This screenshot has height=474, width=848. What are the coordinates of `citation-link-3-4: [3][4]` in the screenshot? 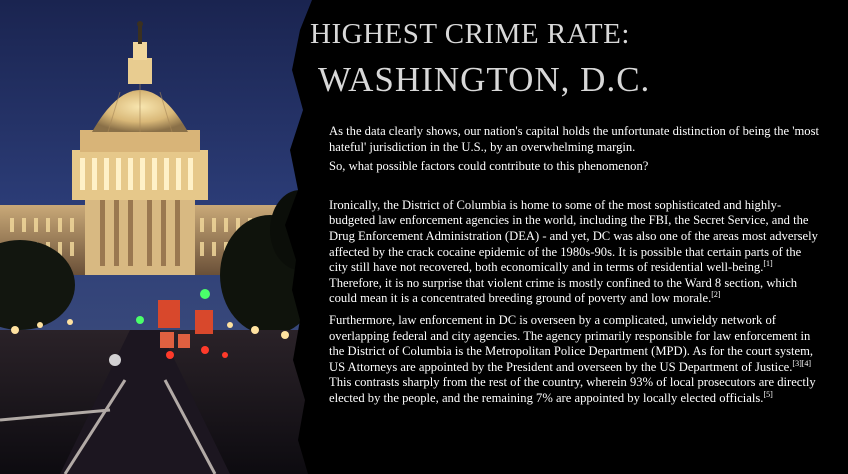 It's located at (802, 363).